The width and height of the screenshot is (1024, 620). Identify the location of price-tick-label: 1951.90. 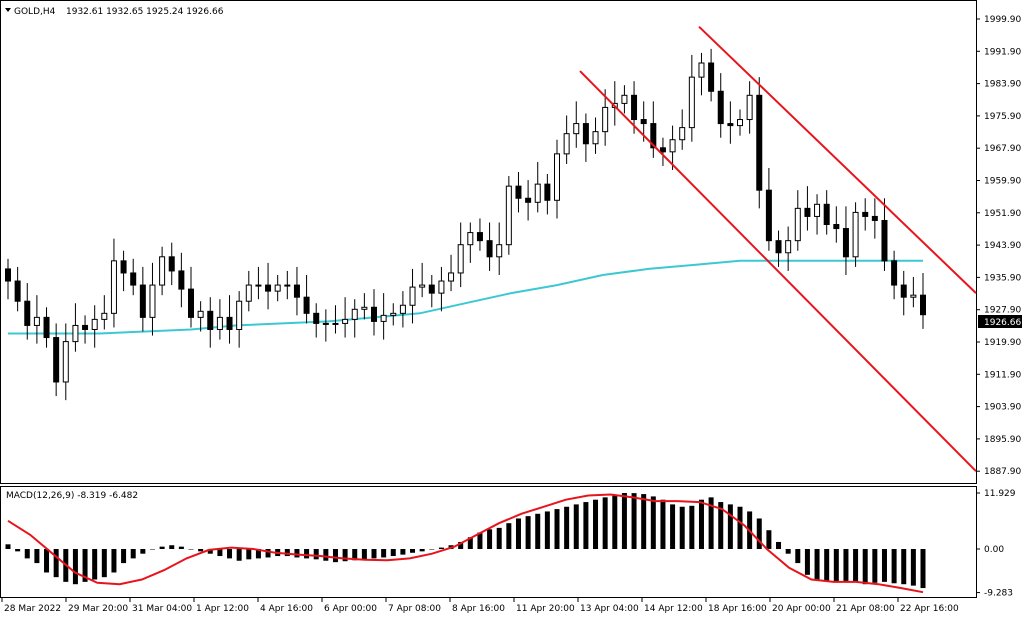
(1002, 214).